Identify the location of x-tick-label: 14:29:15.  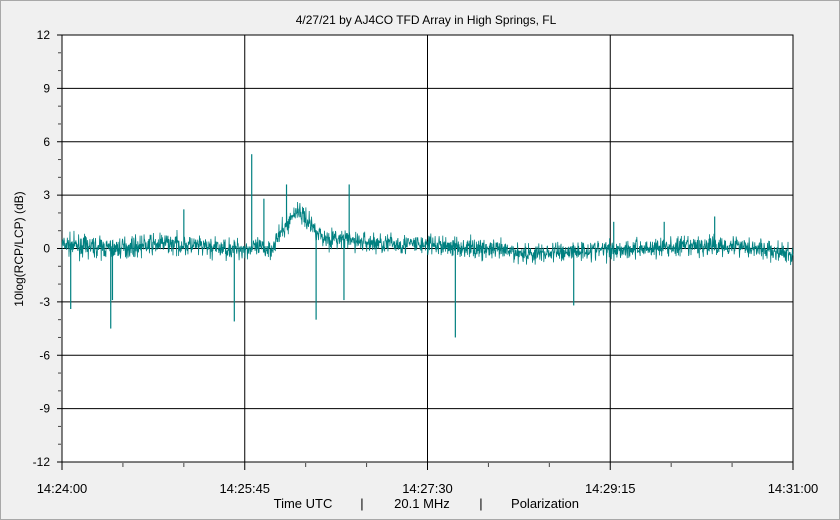
(610, 488).